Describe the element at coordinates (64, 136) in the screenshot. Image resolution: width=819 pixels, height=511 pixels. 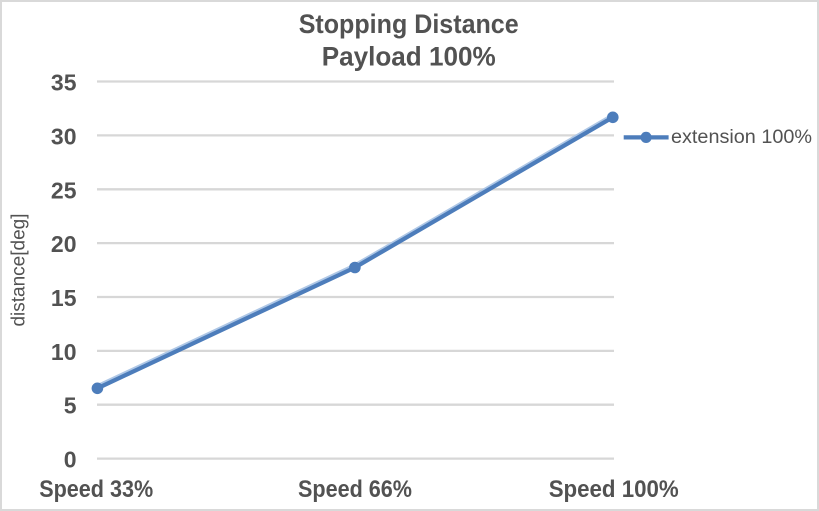
I see `svg-text: 30` at that location.